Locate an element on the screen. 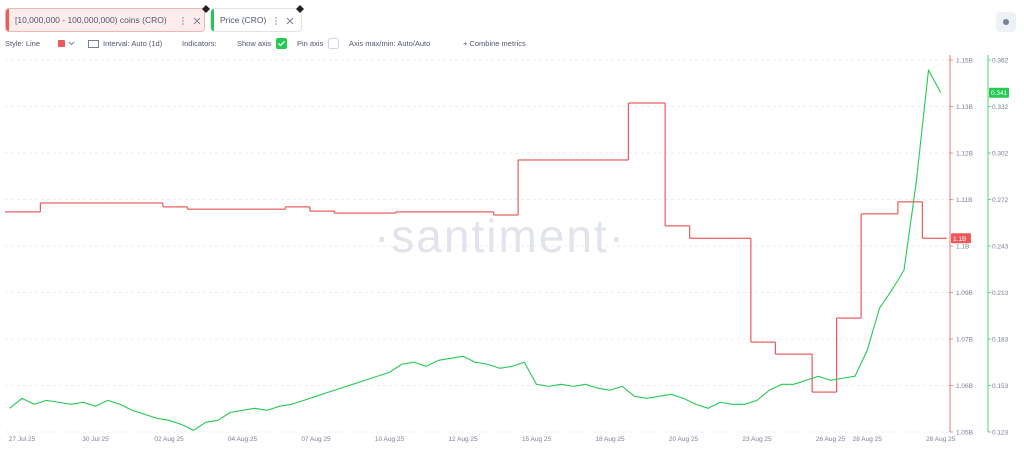 This screenshot has width=1024, height=452. y2-tick-label: 0.123 is located at coordinates (1000, 433).